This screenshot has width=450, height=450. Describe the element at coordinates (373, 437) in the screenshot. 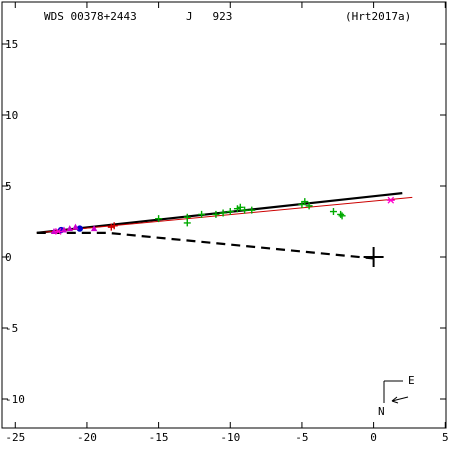

I see `x-tick-label: 0` at that location.